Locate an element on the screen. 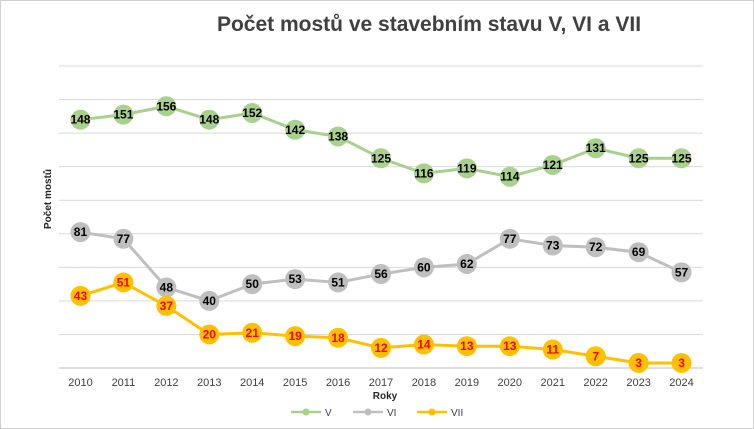  data-label: 53 is located at coordinates (295, 279).